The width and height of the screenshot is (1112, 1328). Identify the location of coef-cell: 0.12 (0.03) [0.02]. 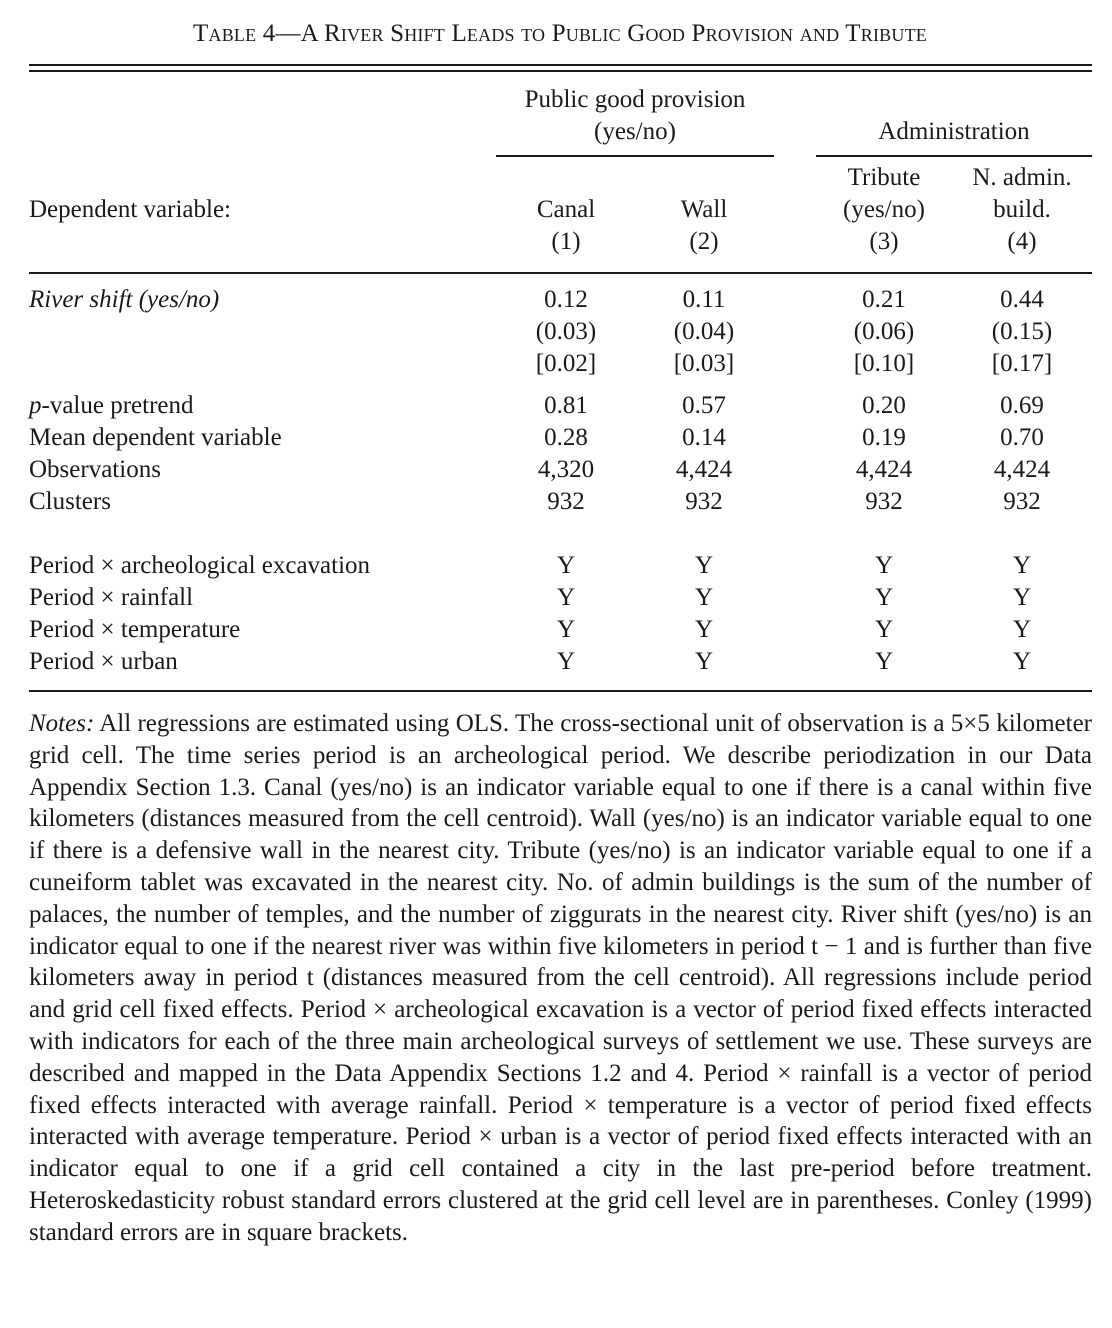
(566, 331).